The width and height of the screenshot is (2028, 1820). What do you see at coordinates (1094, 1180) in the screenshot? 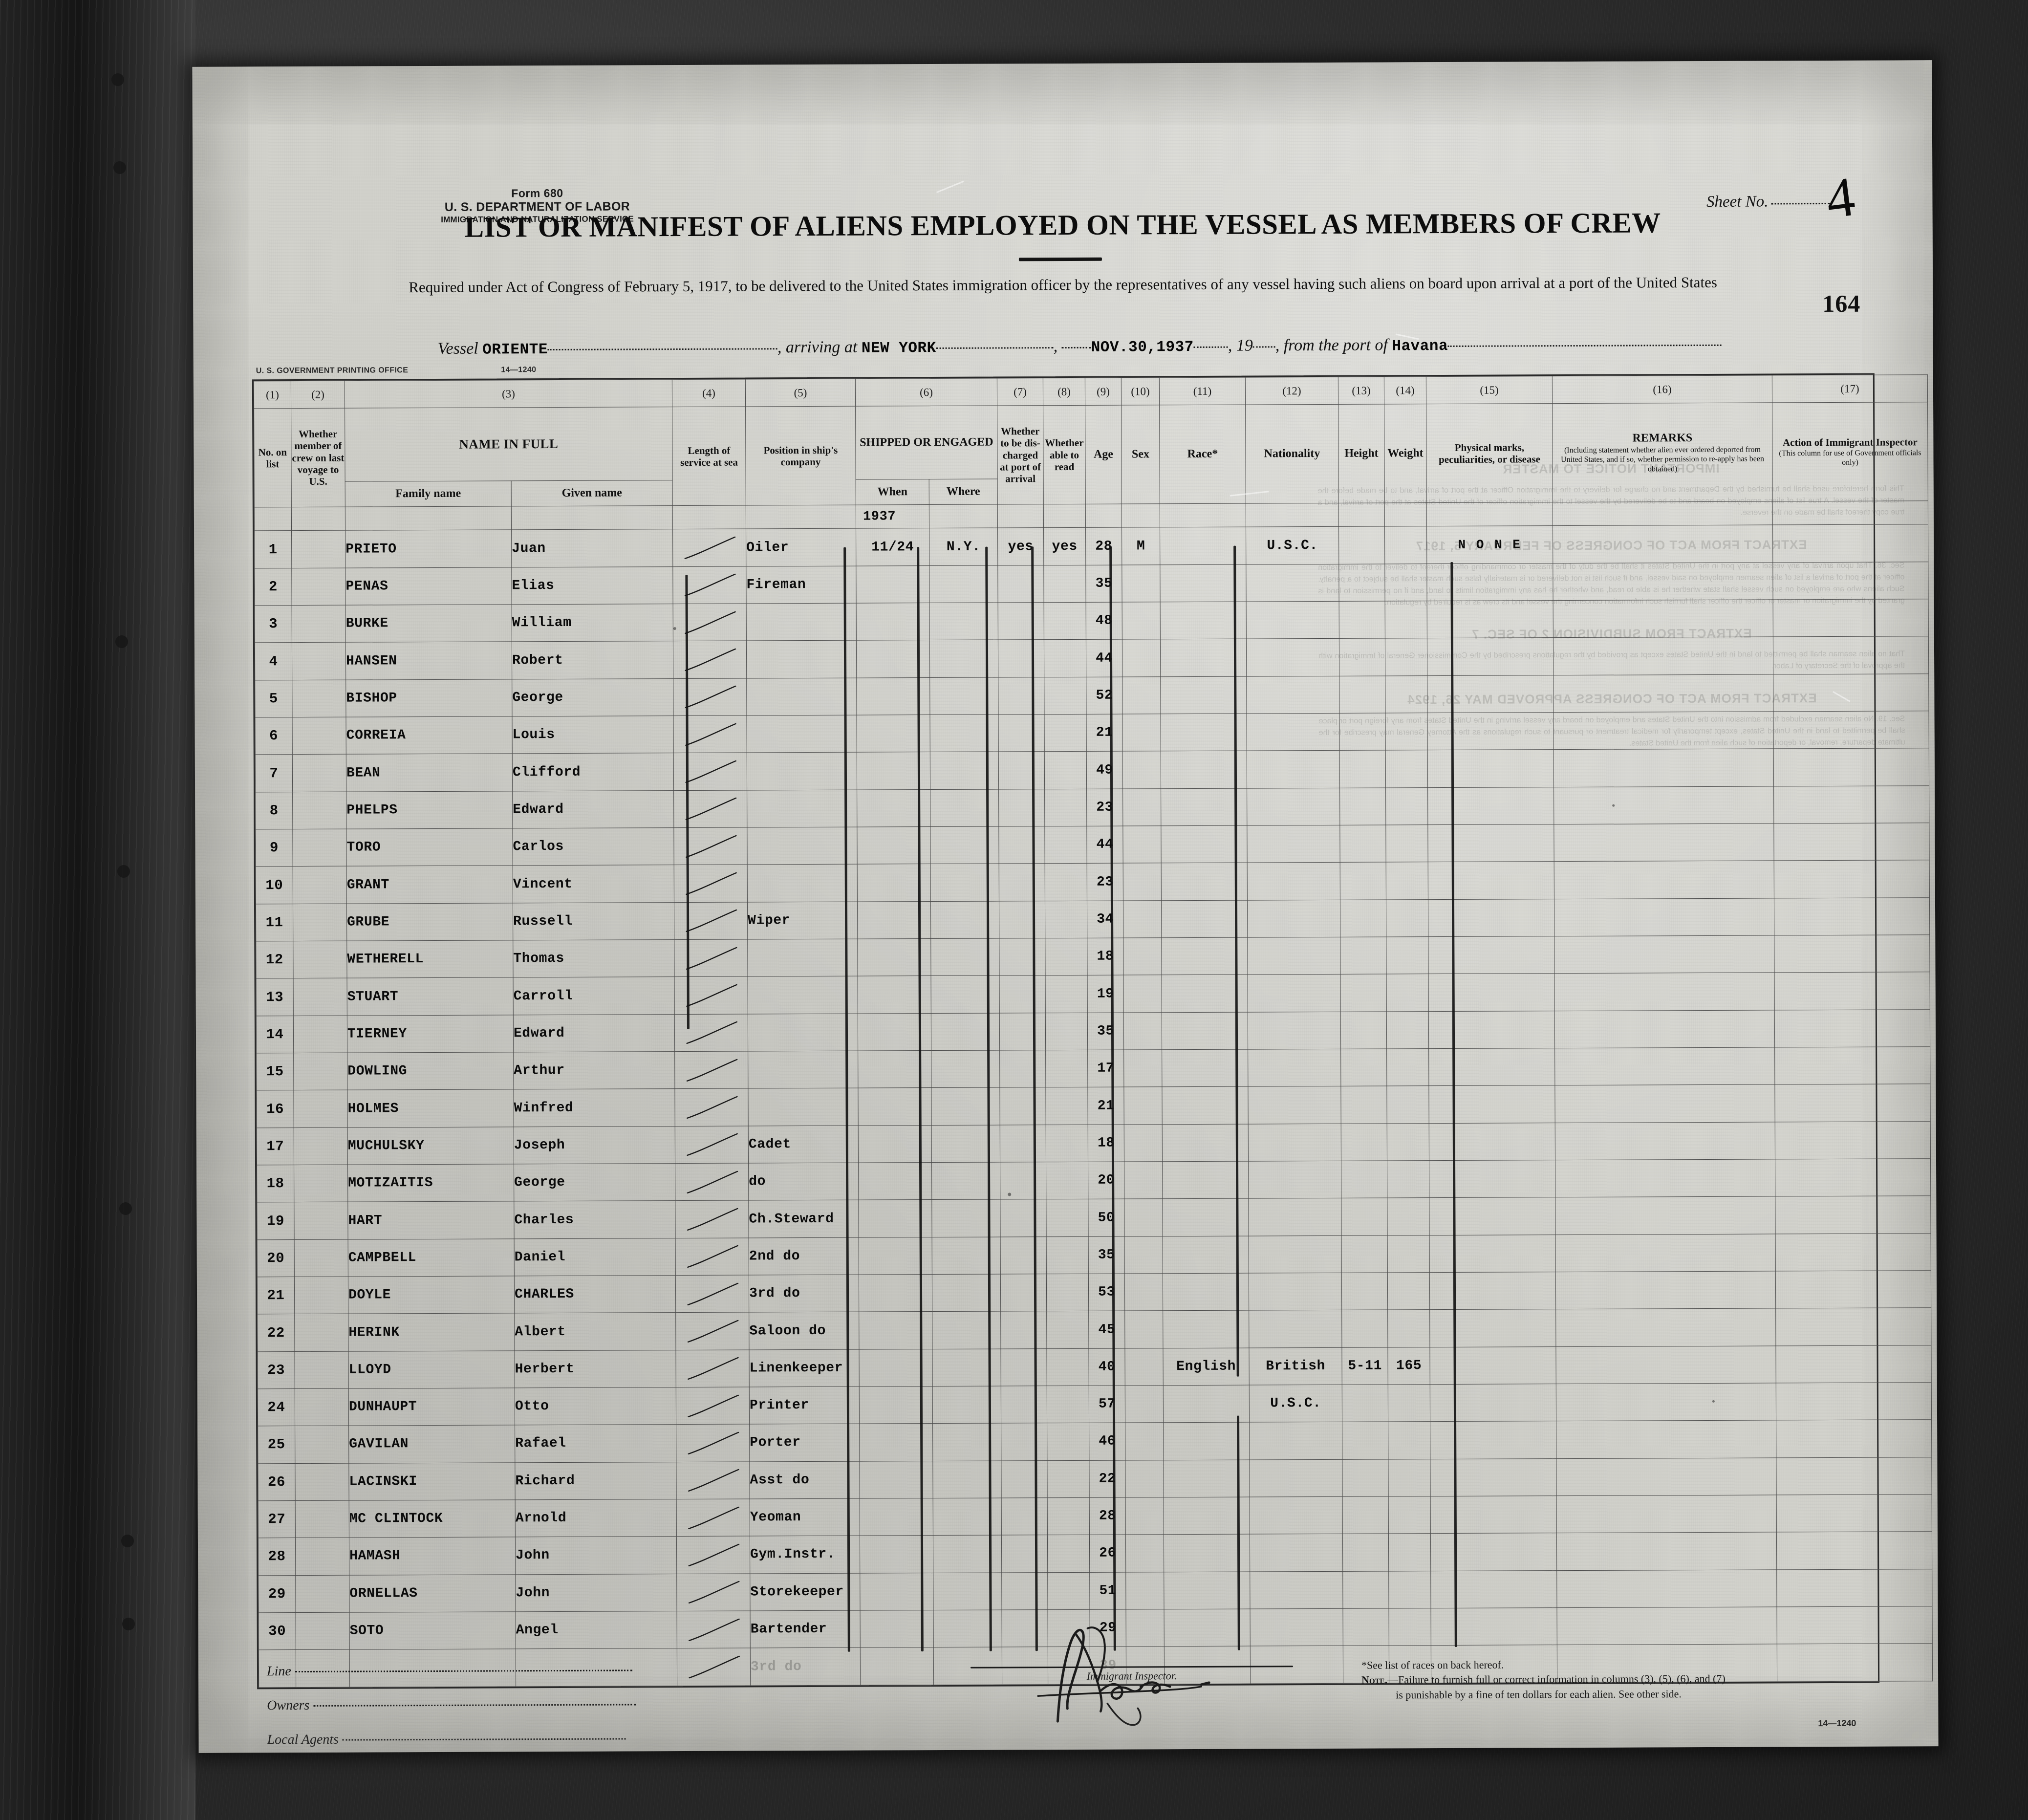
I see `table-row: 18 MOTIZAITIS George do 20` at bounding box center [1094, 1180].